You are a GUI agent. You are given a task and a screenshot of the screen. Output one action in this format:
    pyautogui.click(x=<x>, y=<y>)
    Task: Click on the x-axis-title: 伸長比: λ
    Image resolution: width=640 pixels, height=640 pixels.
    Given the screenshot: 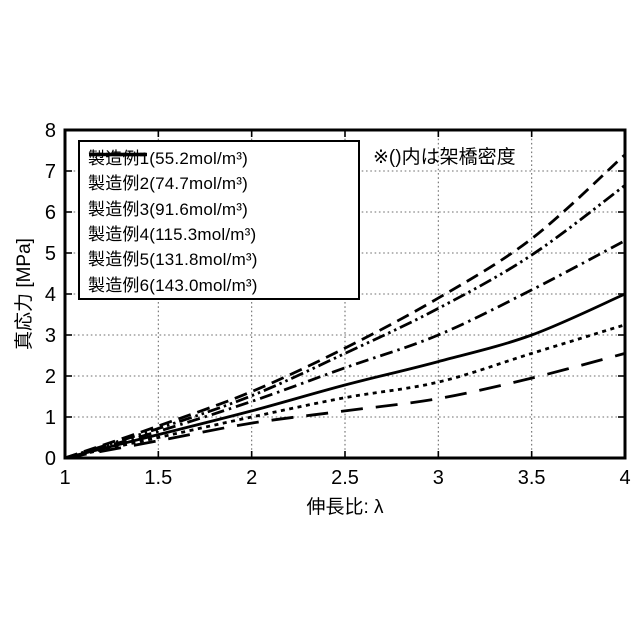 What is the action you would take?
    pyautogui.click(x=345, y=507)
    